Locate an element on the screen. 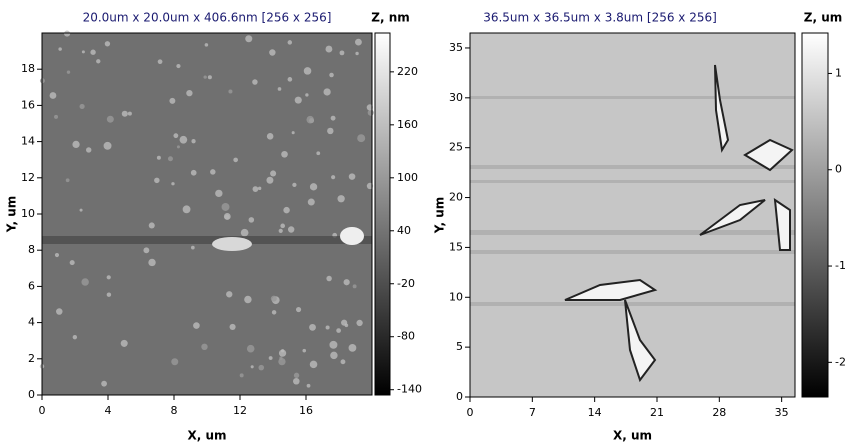 This screenshot has width=849, height=448. texture-blob is located at coordinates (232, 244).